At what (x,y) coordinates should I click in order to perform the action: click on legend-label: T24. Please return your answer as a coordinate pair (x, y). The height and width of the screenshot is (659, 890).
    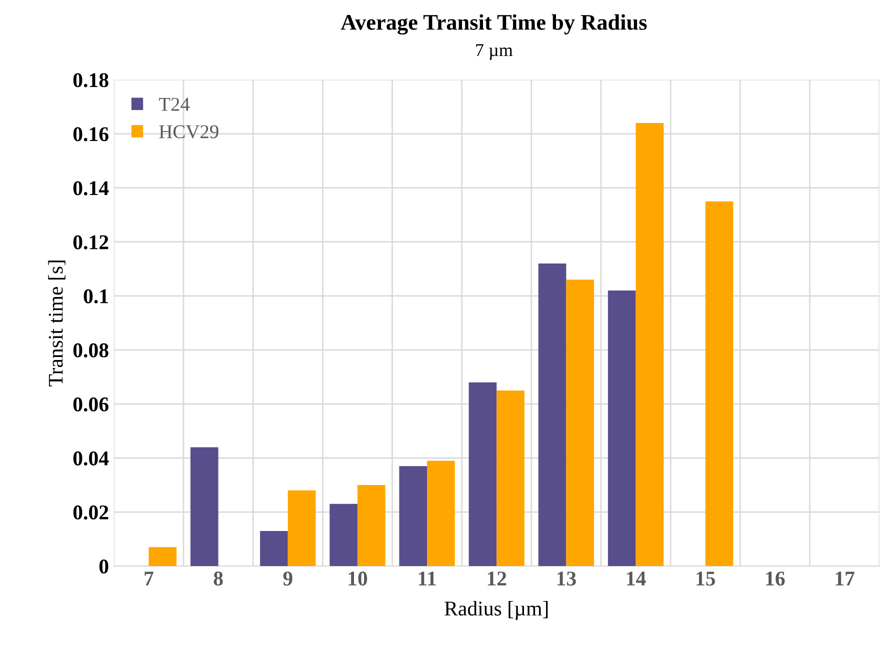
    Looking at the image, I should click on (174, 104).